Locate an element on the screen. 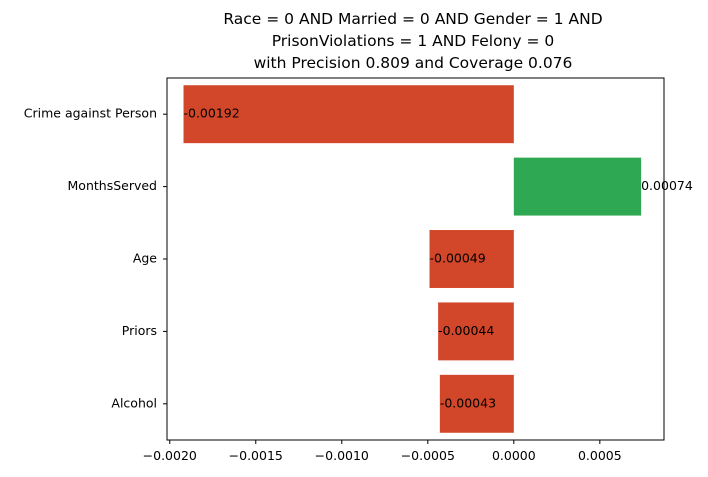 Image resolution: width=708 pixels, height=477 pixels. x-tick-label: −0.0005 is located at coordinates (428, 455).